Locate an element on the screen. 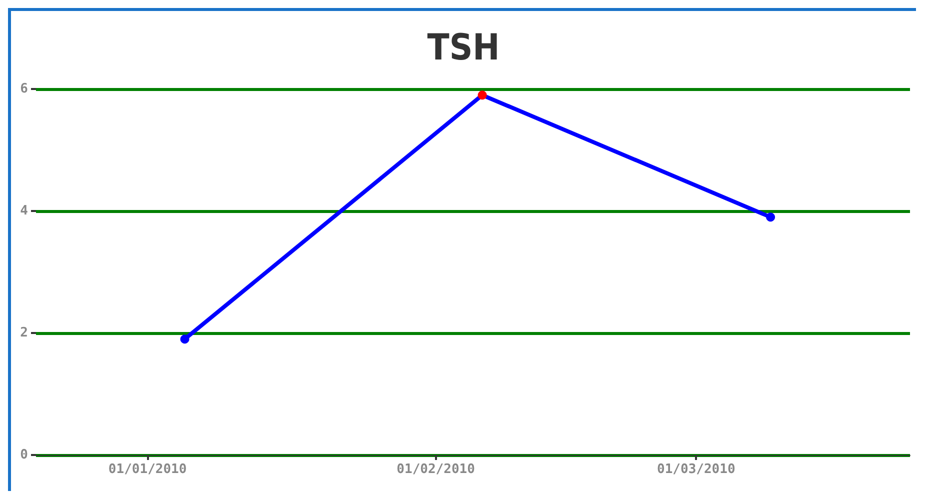  y-tick-label: 2 is located at coordinates (24, 333).